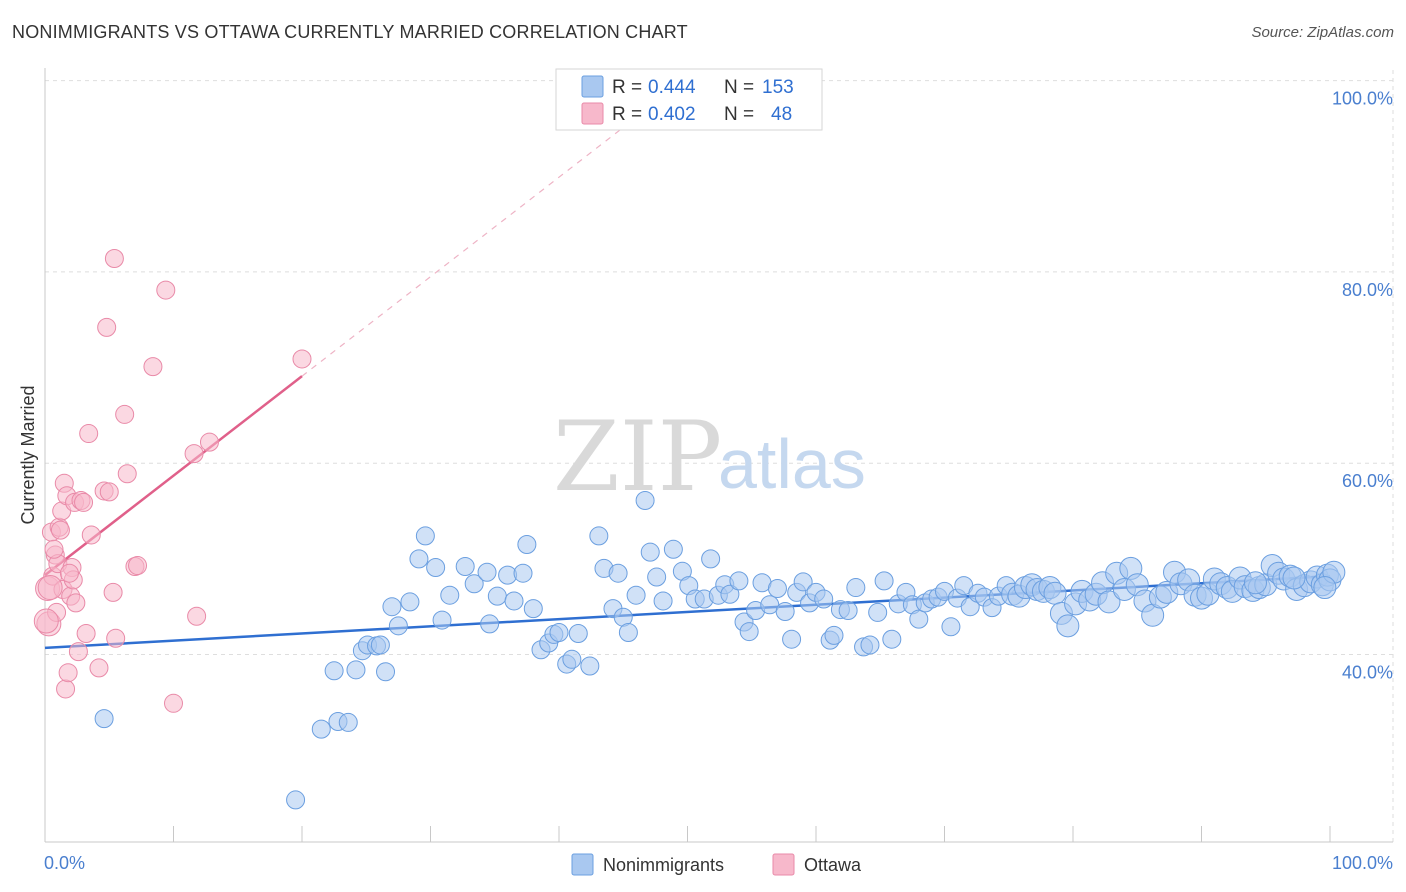  I want to click on x-tick-labels: 0.0% 100.0%, so click(718, 863).